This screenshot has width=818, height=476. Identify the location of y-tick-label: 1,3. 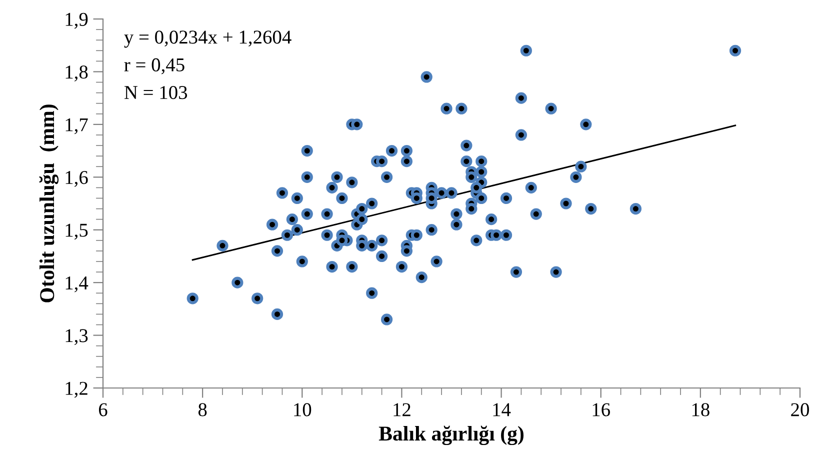
(77, 337).